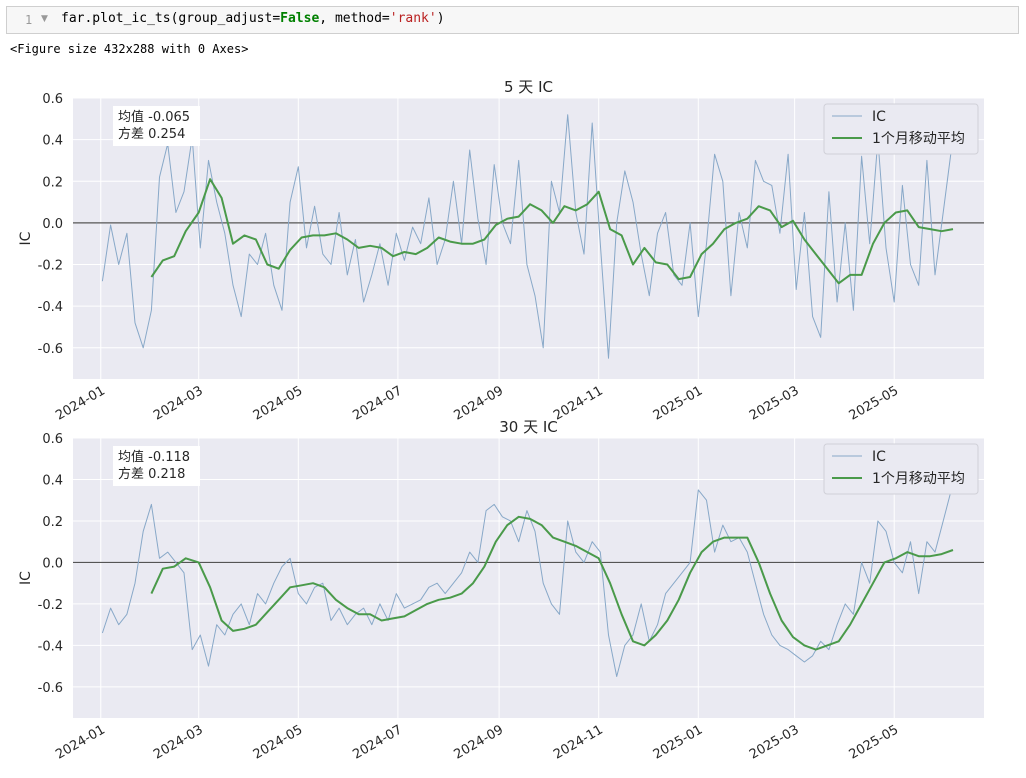 The height and width of the screenshot is (778, 1026). I want to click on stats-std: 方差 0.218, so click(151, 474).